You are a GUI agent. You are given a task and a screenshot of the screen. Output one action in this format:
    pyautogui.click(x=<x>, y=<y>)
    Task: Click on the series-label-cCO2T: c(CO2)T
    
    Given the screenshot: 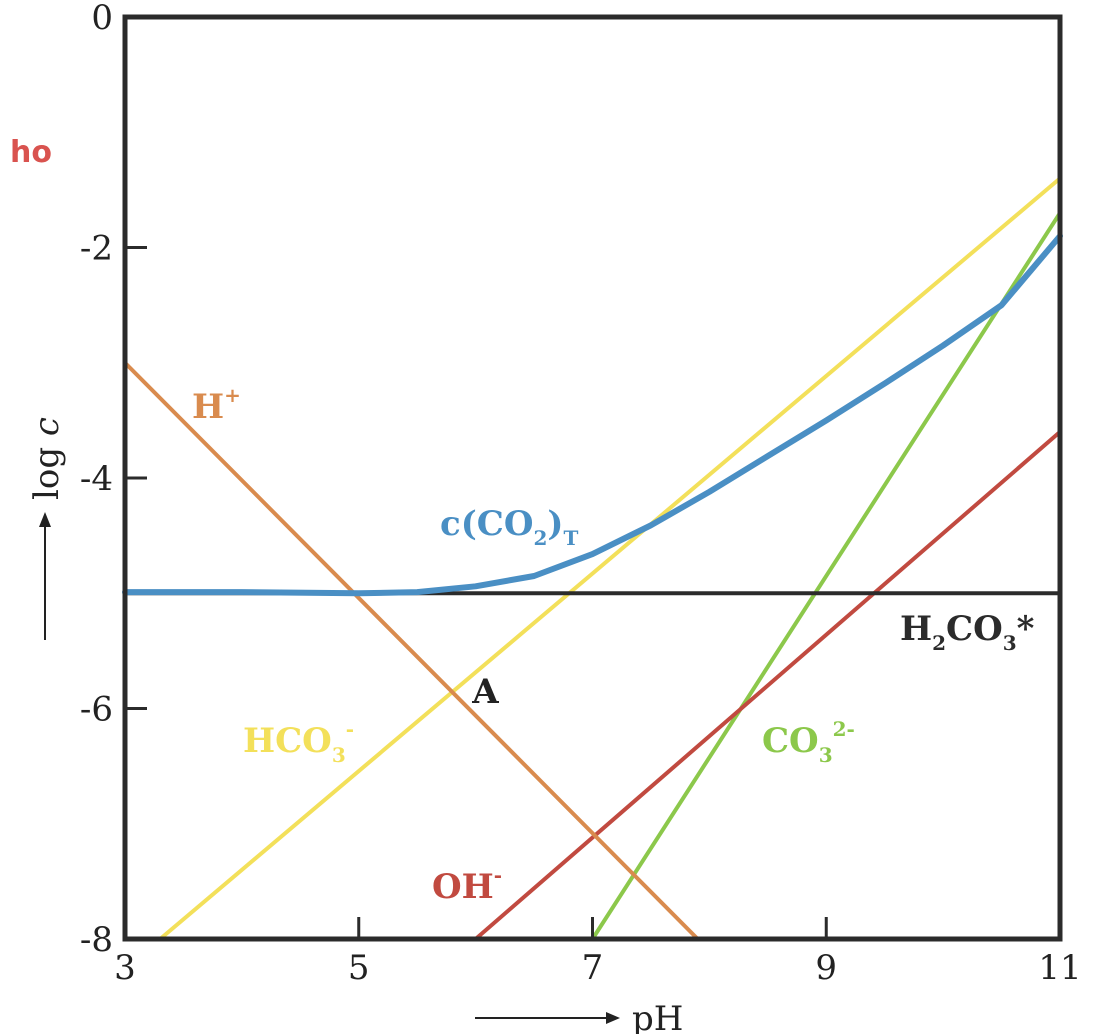 What is the action you would take?
    pyautogui.click(x=509, y=527)
    